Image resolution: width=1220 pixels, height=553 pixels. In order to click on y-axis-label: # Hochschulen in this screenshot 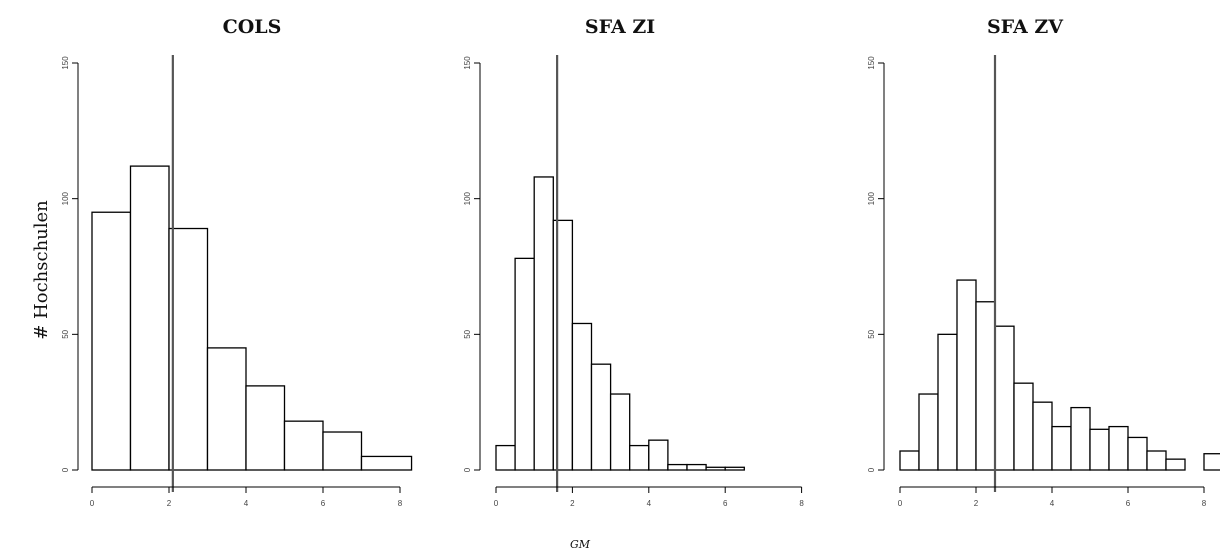, I will do `click(41, 270)`.